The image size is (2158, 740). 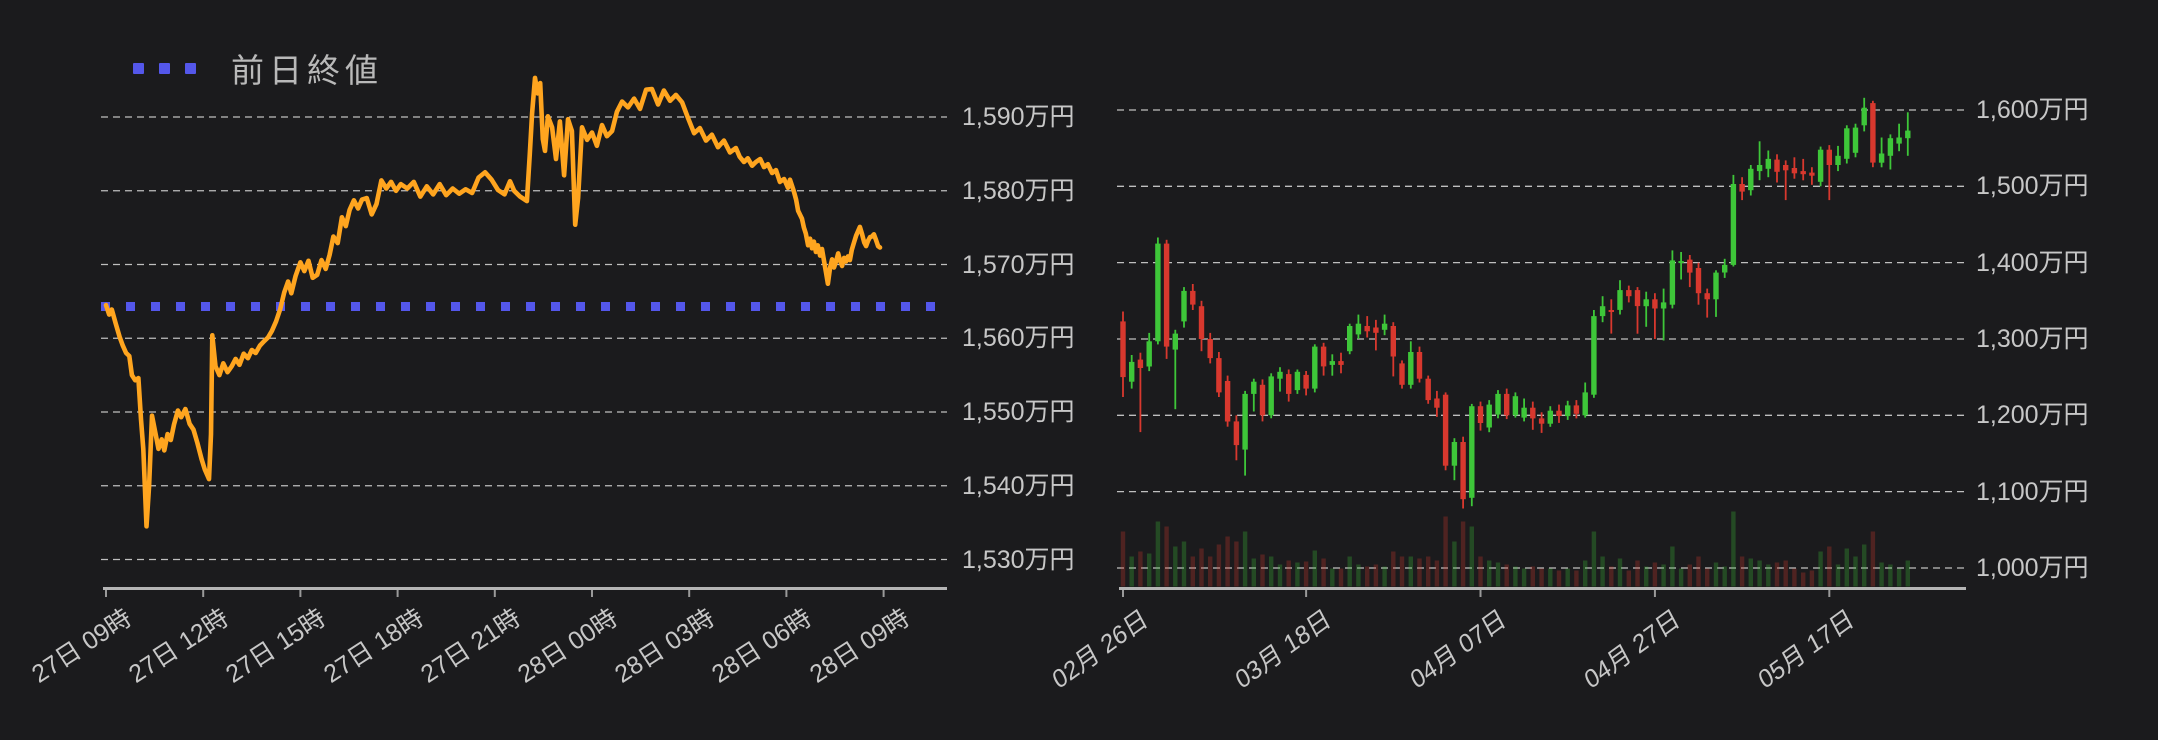 I want to click on prev-close-legend-label: 前日終値, so click(x=307, y=70).